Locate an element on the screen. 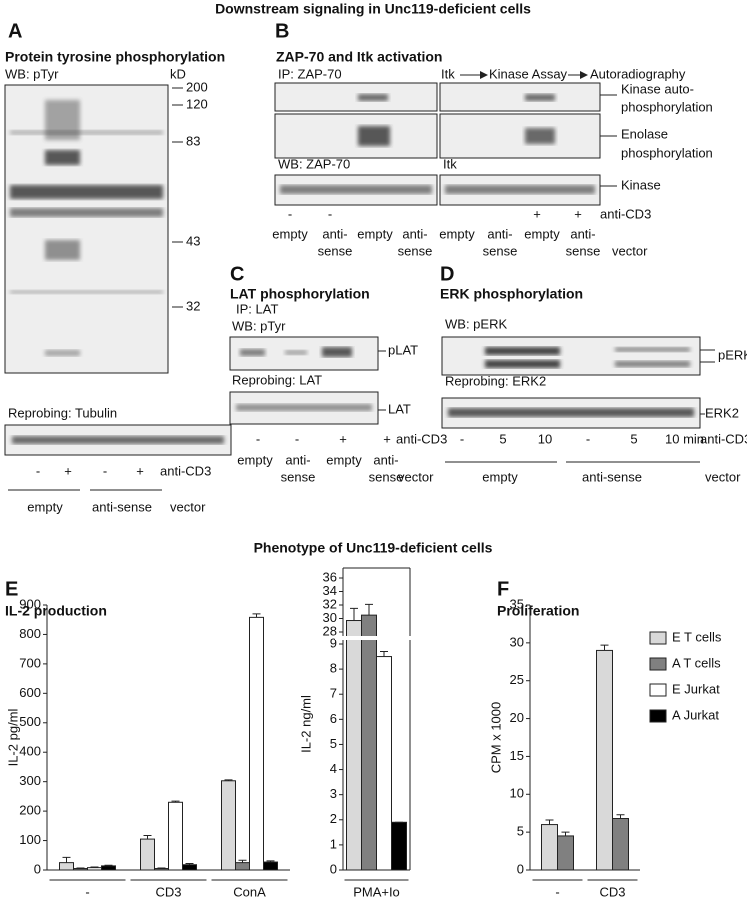 The image size is (747, 904). legend-label: E T cells is located at coordinates (697, 636).